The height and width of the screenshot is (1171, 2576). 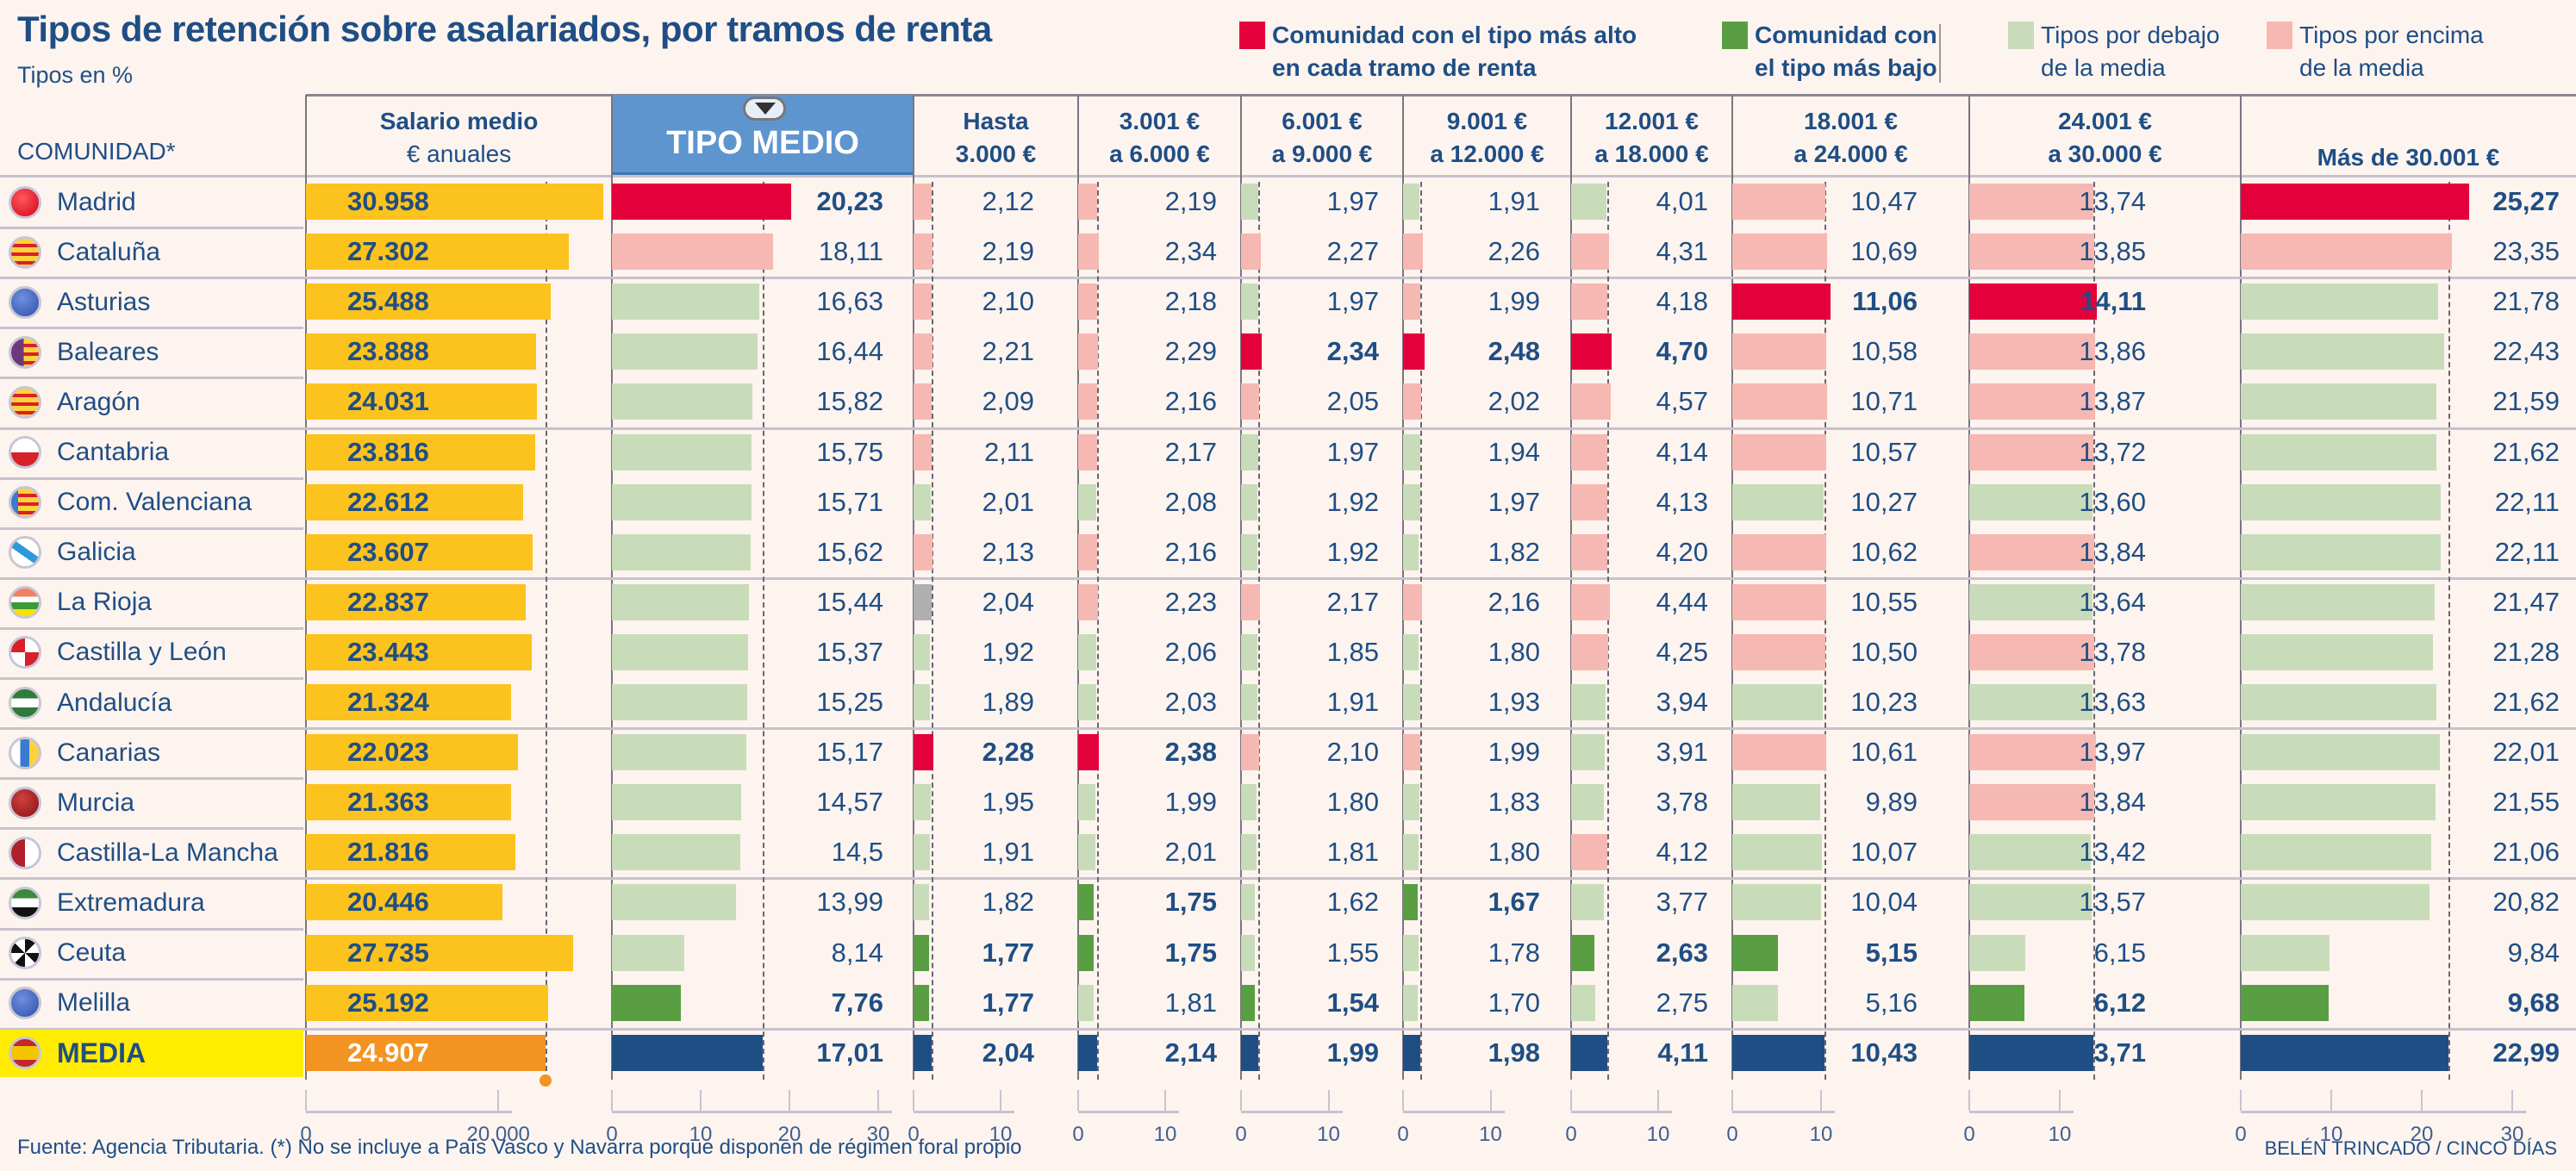 I want to click on rate-value-t7: 13,86, so click(x=2112, y=351).